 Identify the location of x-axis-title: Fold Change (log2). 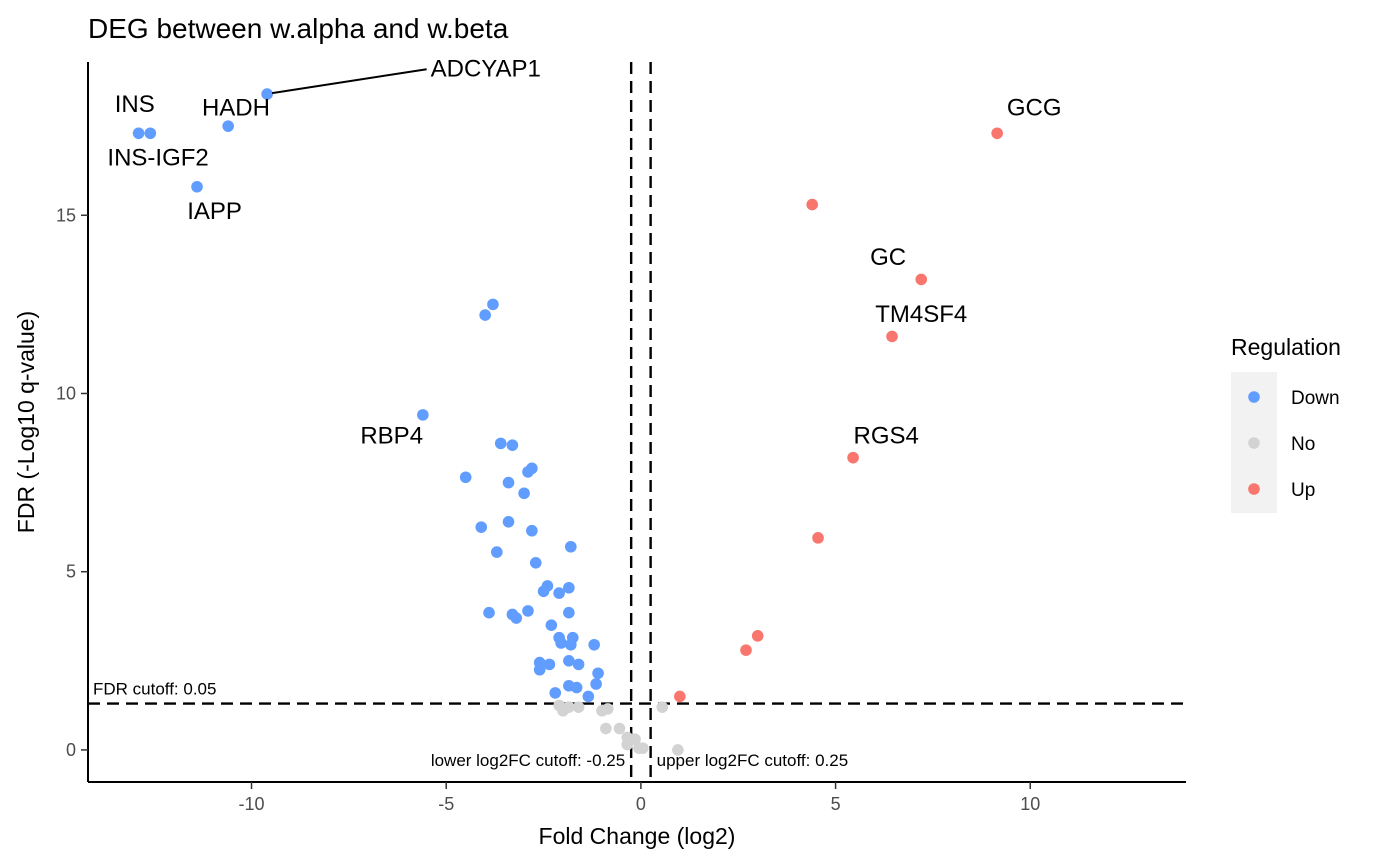
(637, 836).